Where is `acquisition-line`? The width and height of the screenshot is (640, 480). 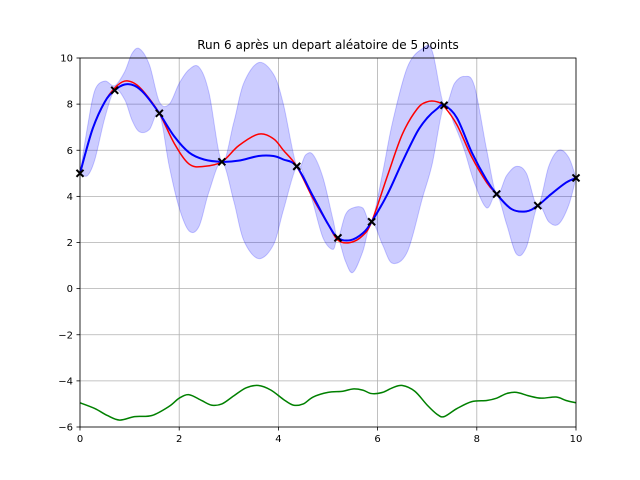 acquisition-line is located at coordinates (328, 402).